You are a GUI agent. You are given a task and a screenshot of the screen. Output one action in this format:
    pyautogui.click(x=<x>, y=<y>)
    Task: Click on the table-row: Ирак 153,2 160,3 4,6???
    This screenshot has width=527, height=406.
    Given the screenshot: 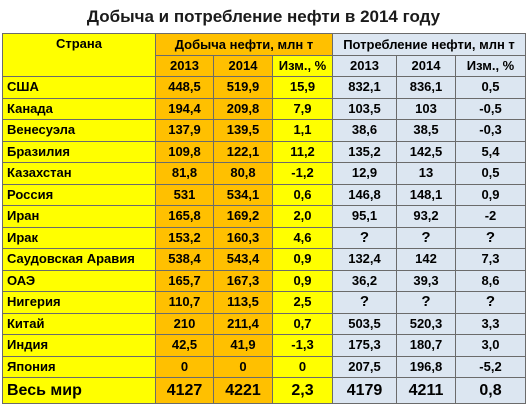 What is the action you would take?
    pyautogui.click(x=264, y=237)
    